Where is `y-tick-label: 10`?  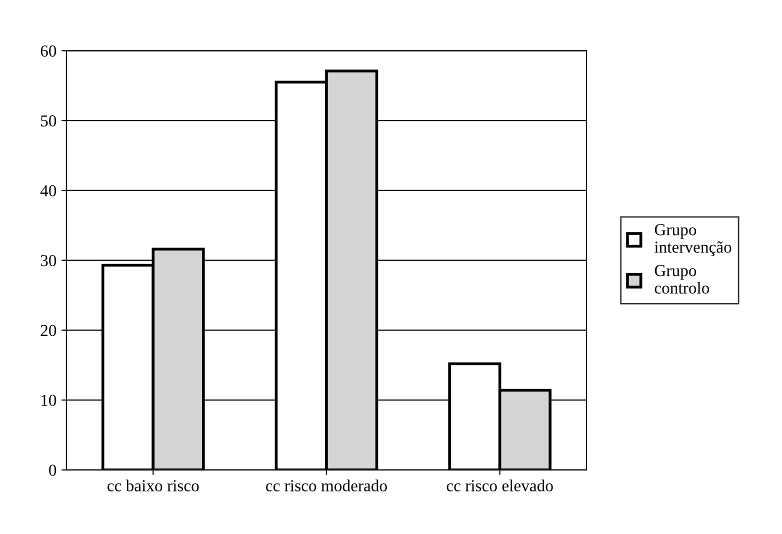 y-tick-label: 10 is located at coordinates (49, 400).